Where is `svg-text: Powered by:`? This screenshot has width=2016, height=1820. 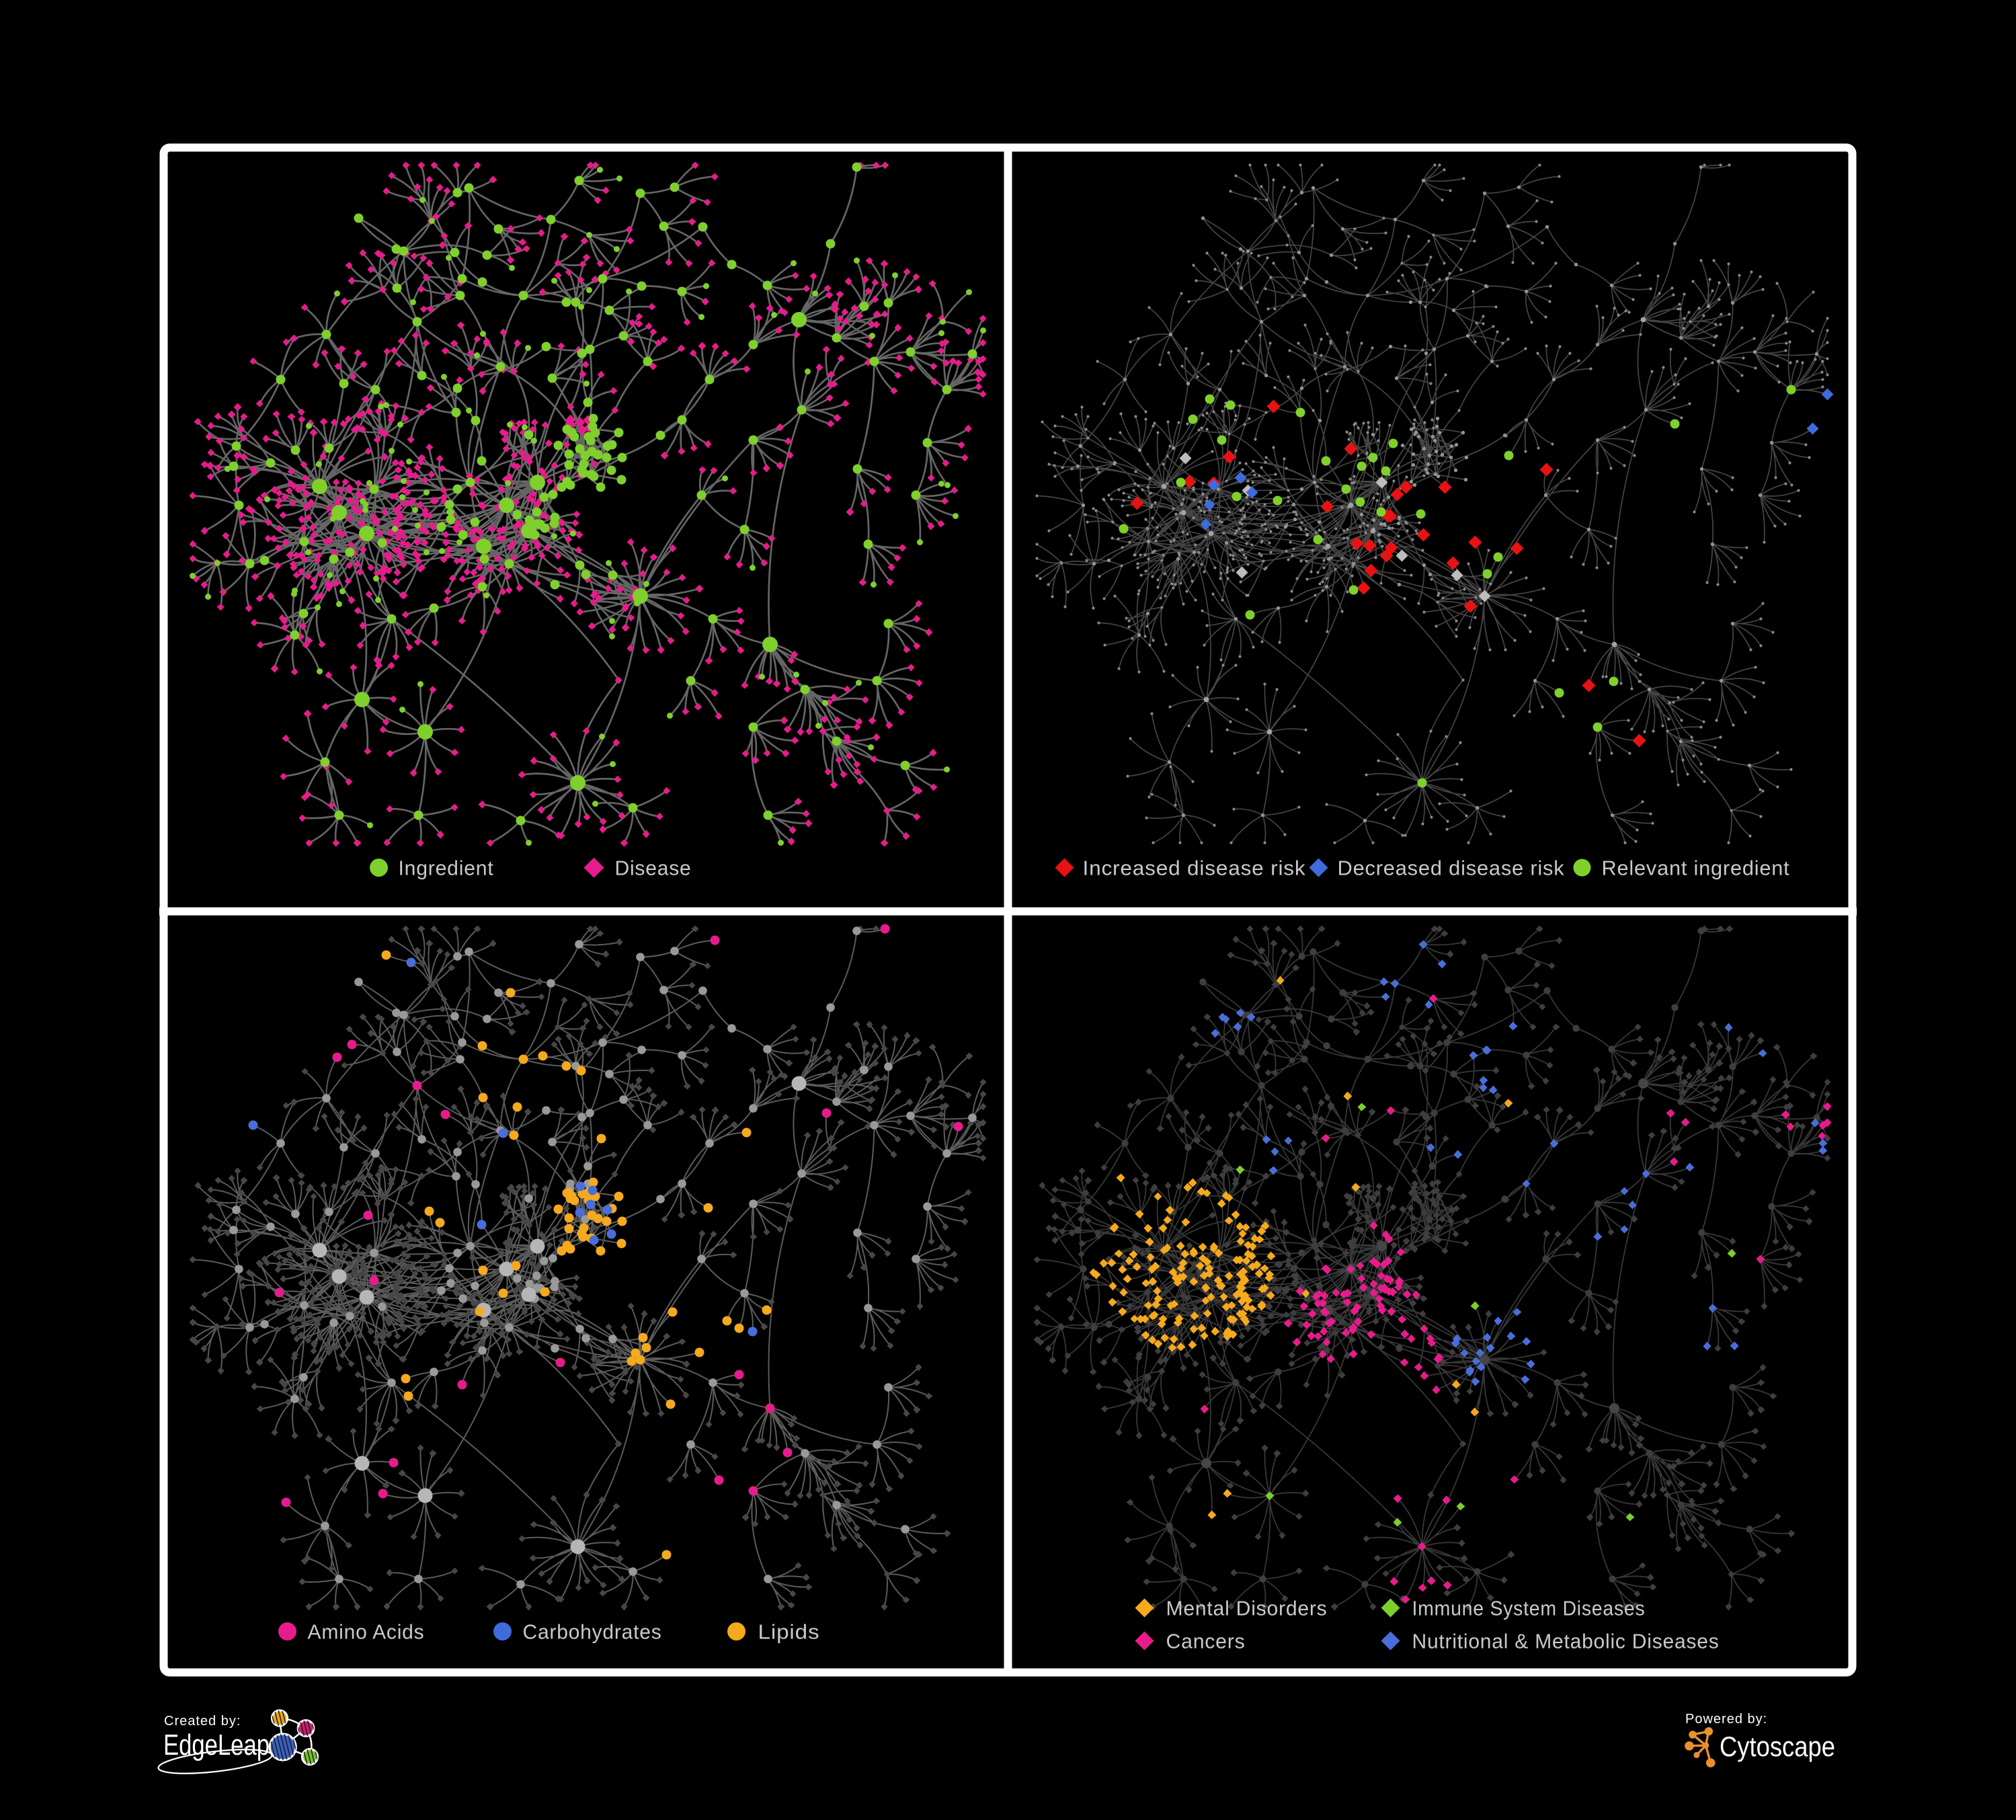
svg-text: Powered by: is located at coordinates (1726, 1719).